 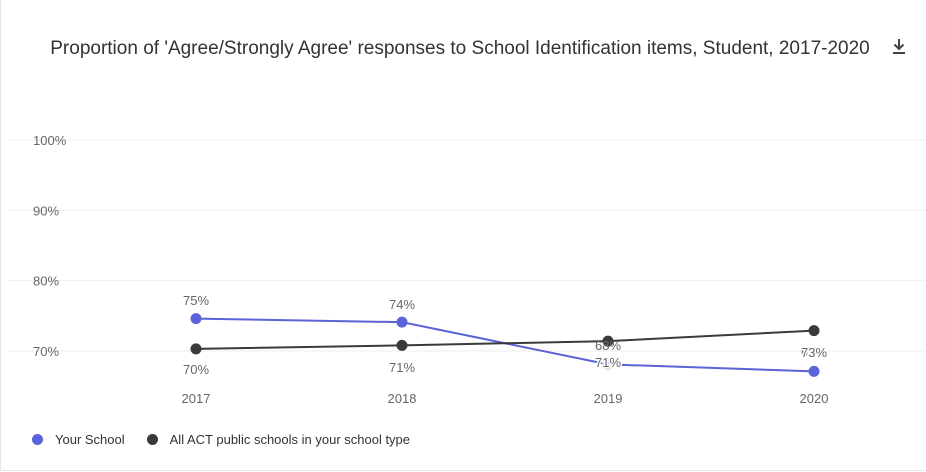 I want to click on data-label-your-school: 68%, so click(x=608, y=345).